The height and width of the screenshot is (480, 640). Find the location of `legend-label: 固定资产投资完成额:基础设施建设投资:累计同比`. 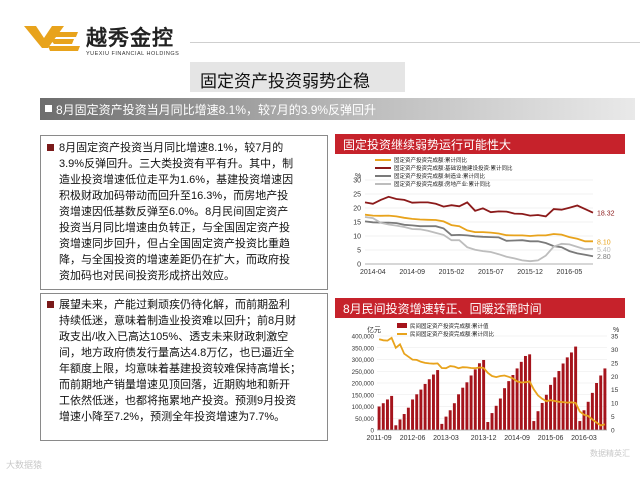

legend-label: 固定资产投资完成额:基础设施建设投资:累计同比 is located at coordinates (453, 168).